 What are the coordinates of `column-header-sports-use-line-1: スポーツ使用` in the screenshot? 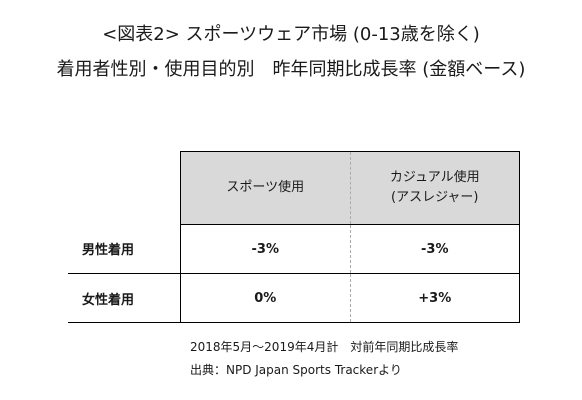 It's located at (265, 187).